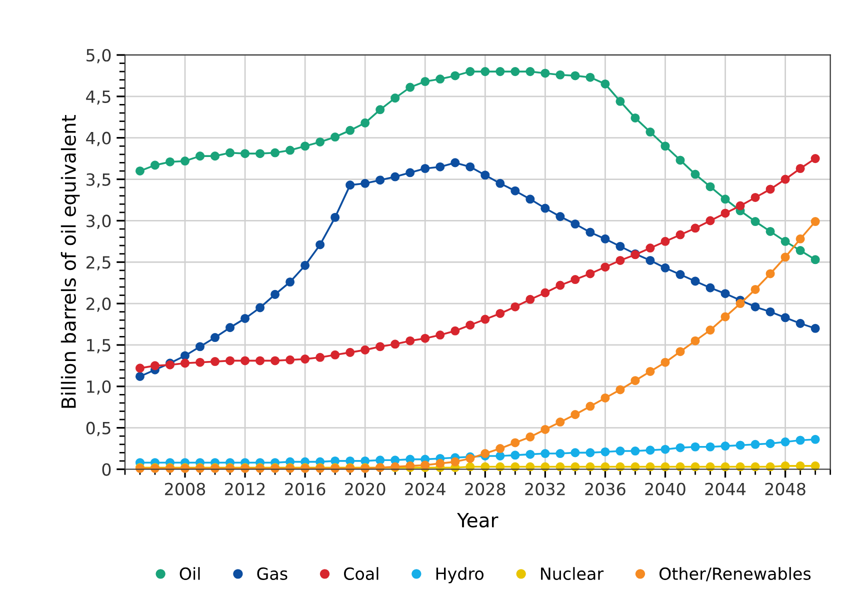 Image resolution: width=856 pixels, height=611 pixels. Describe the element at coordinates (735, 574) in the screenshot. I see `legend-label: Other/Renewables` at that location.